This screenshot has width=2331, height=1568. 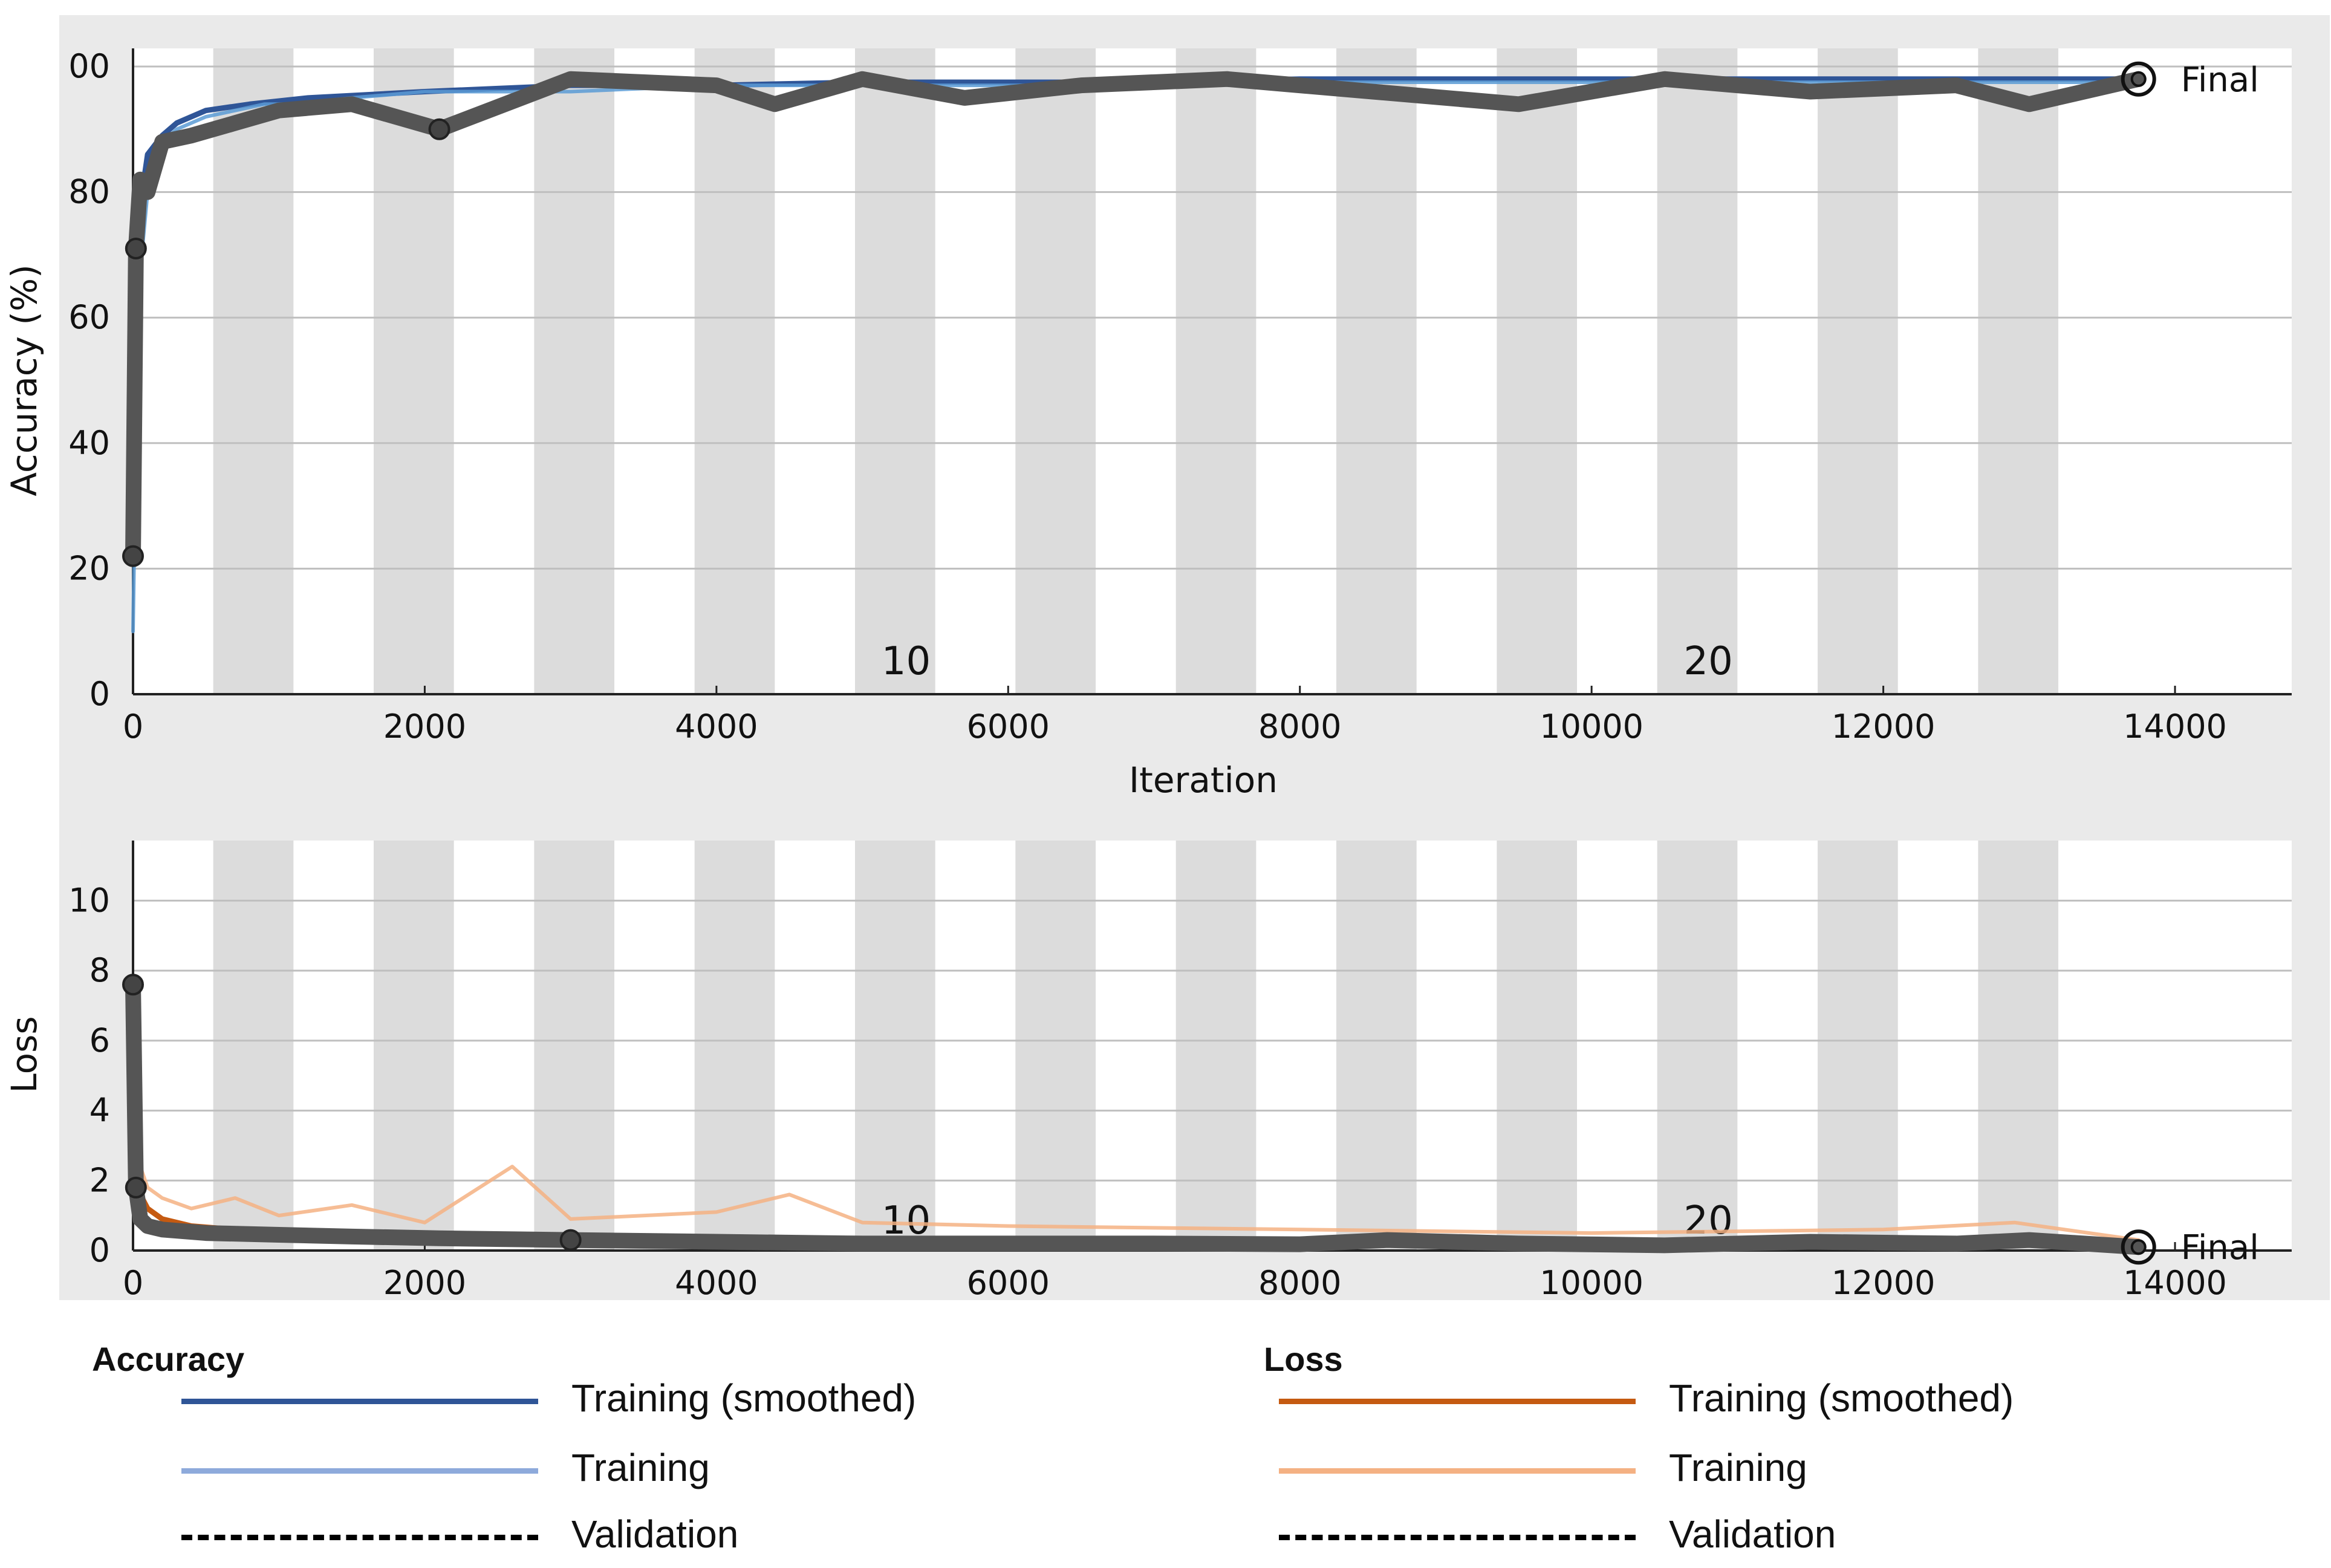 I want to click on loss-epoch-label: 20, so click(x=1707, y=1221).